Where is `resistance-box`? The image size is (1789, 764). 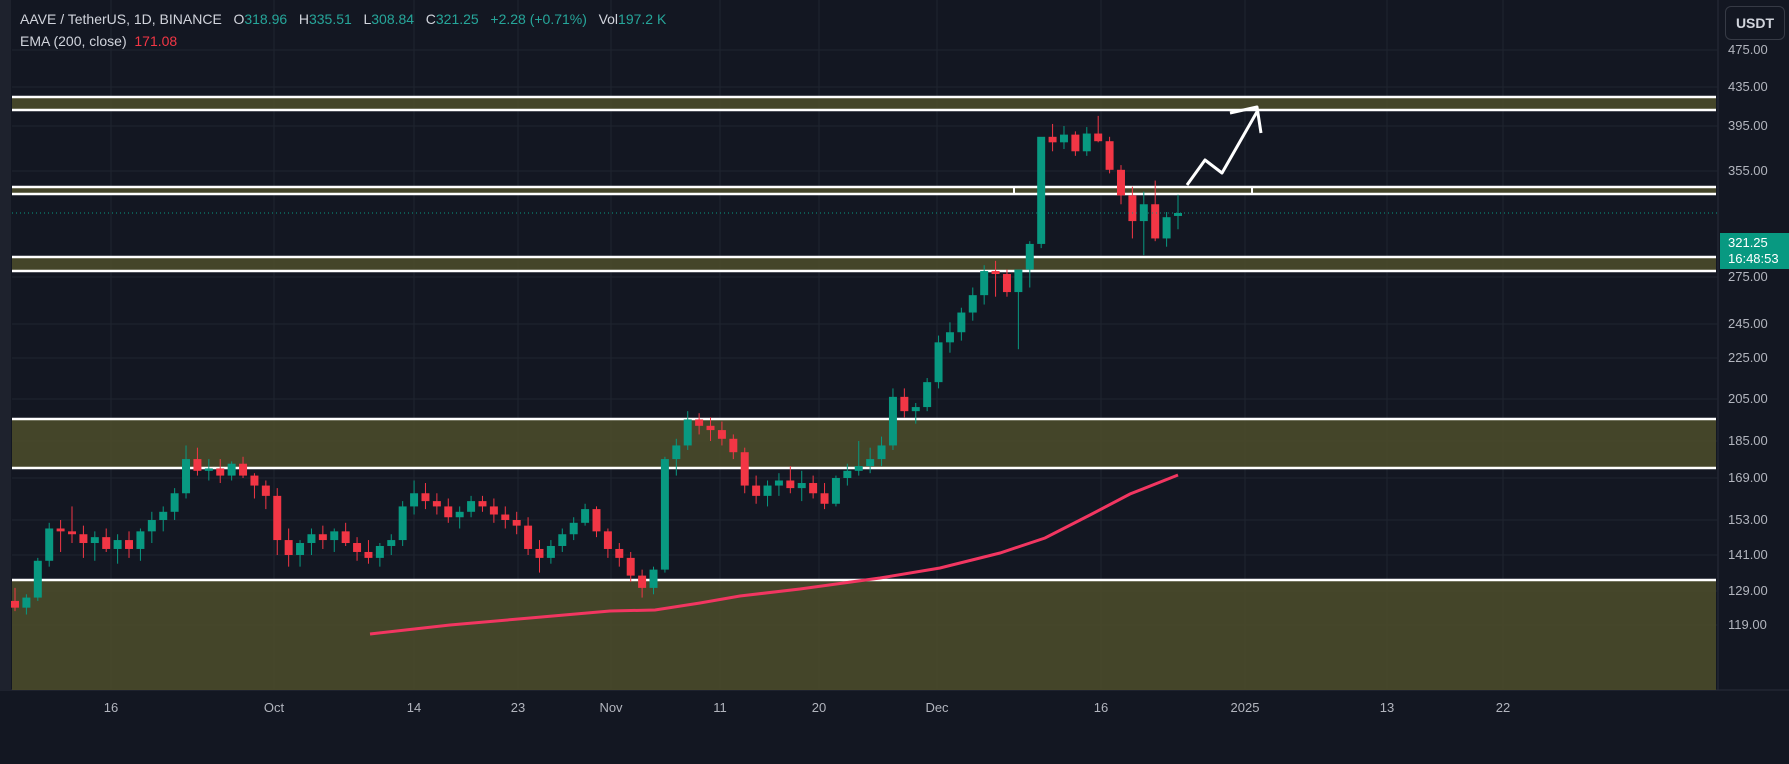 resistance-box is located at coordinates (1133, 190).